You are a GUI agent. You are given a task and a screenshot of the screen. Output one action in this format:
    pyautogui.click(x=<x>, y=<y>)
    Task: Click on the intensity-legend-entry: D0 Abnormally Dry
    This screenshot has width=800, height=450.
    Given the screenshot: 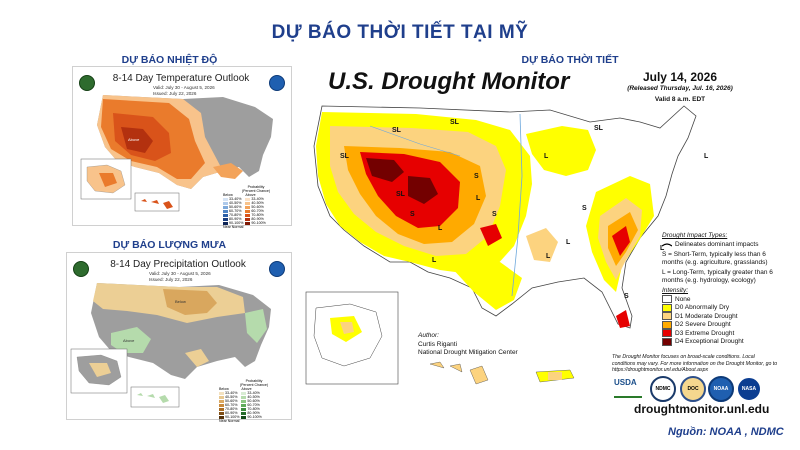 What is the action you would take?
    pyautogui.click(x=720, y=308)
    